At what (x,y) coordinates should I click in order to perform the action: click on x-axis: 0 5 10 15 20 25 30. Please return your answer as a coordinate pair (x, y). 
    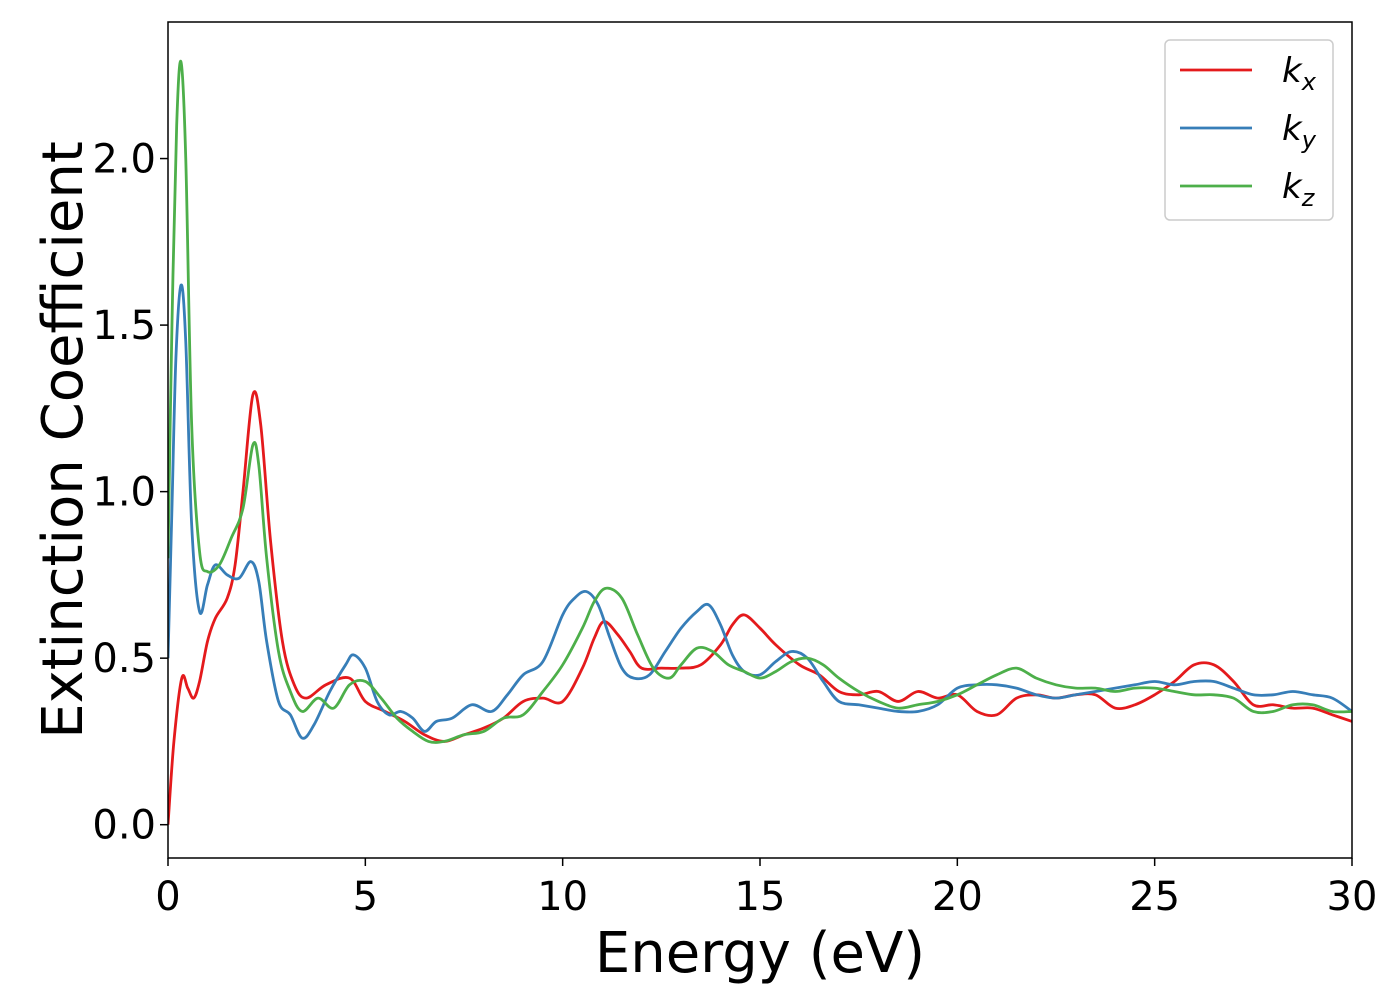
    Looking at the image, I should click on (766, 889).